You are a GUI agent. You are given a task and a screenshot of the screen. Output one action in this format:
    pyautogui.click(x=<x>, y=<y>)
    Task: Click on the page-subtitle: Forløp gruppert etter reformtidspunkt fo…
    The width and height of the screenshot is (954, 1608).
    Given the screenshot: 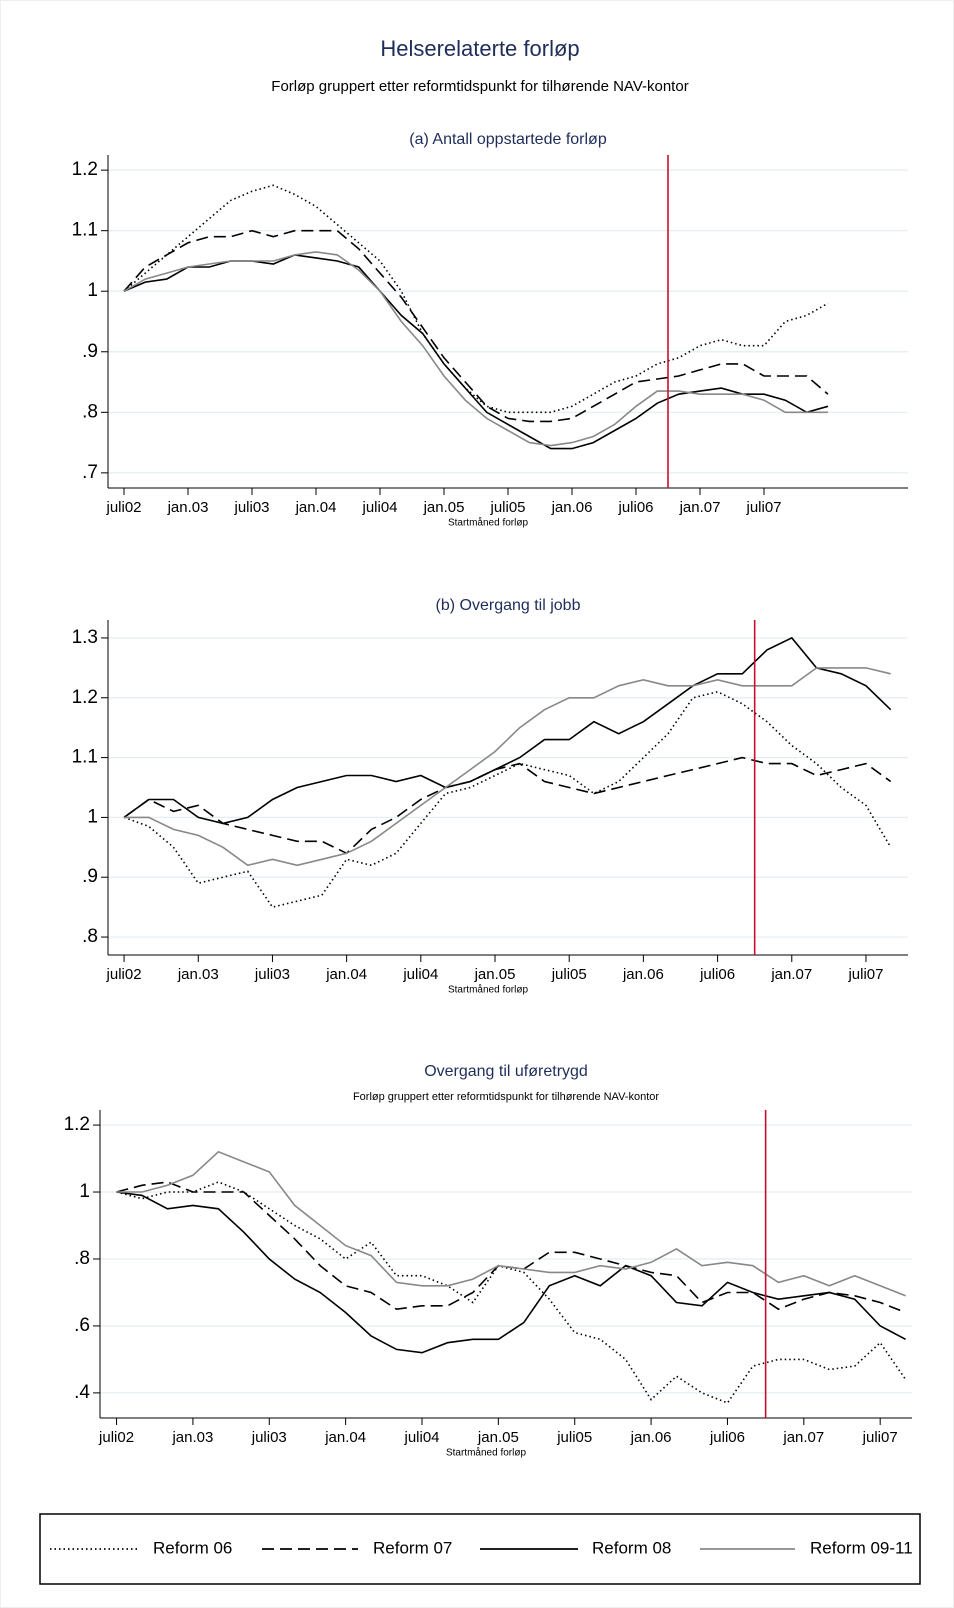 What is the action you would take?
    pyautogui.click(x=479, y=86)
    